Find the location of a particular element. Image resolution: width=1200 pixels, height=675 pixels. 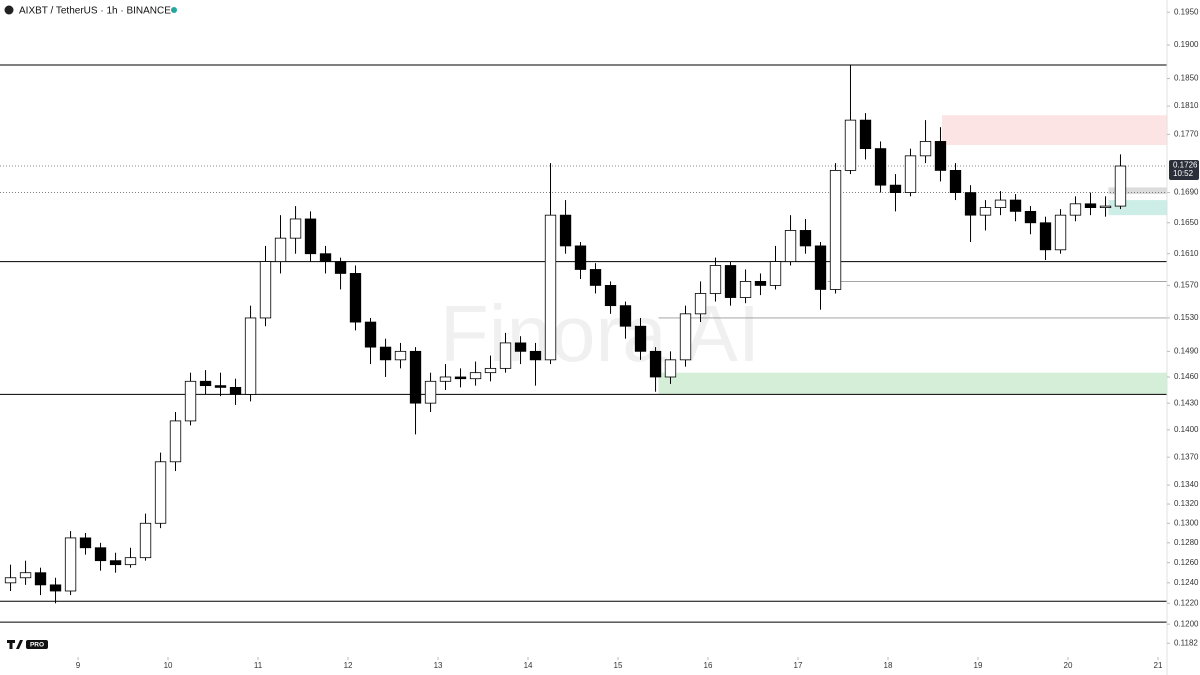

y-tick-label: 0.1300 is located at coordinates (1186, 522).